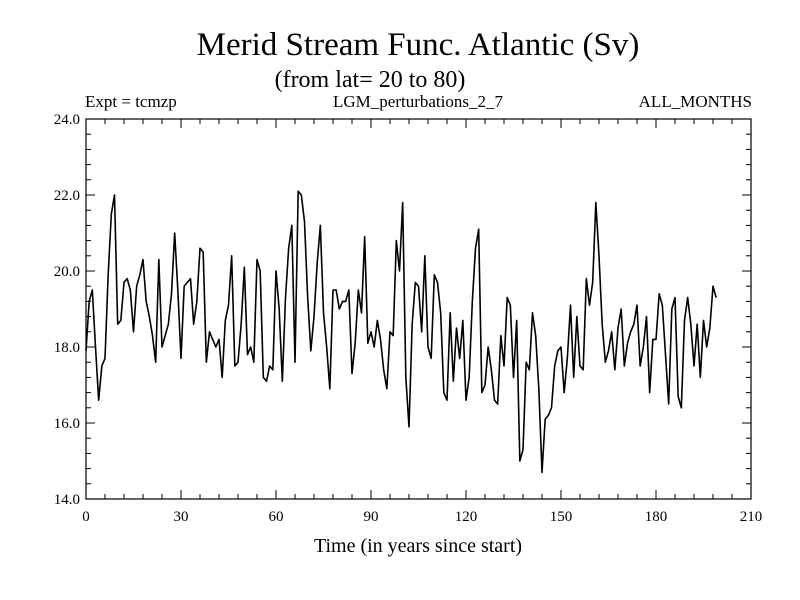 The height and width of the screenshot is (600, 800). What do you see at coordinates (181, 517) in the screenshot?
I see `x-tick-label: 30` at bounding box center [181, 517].